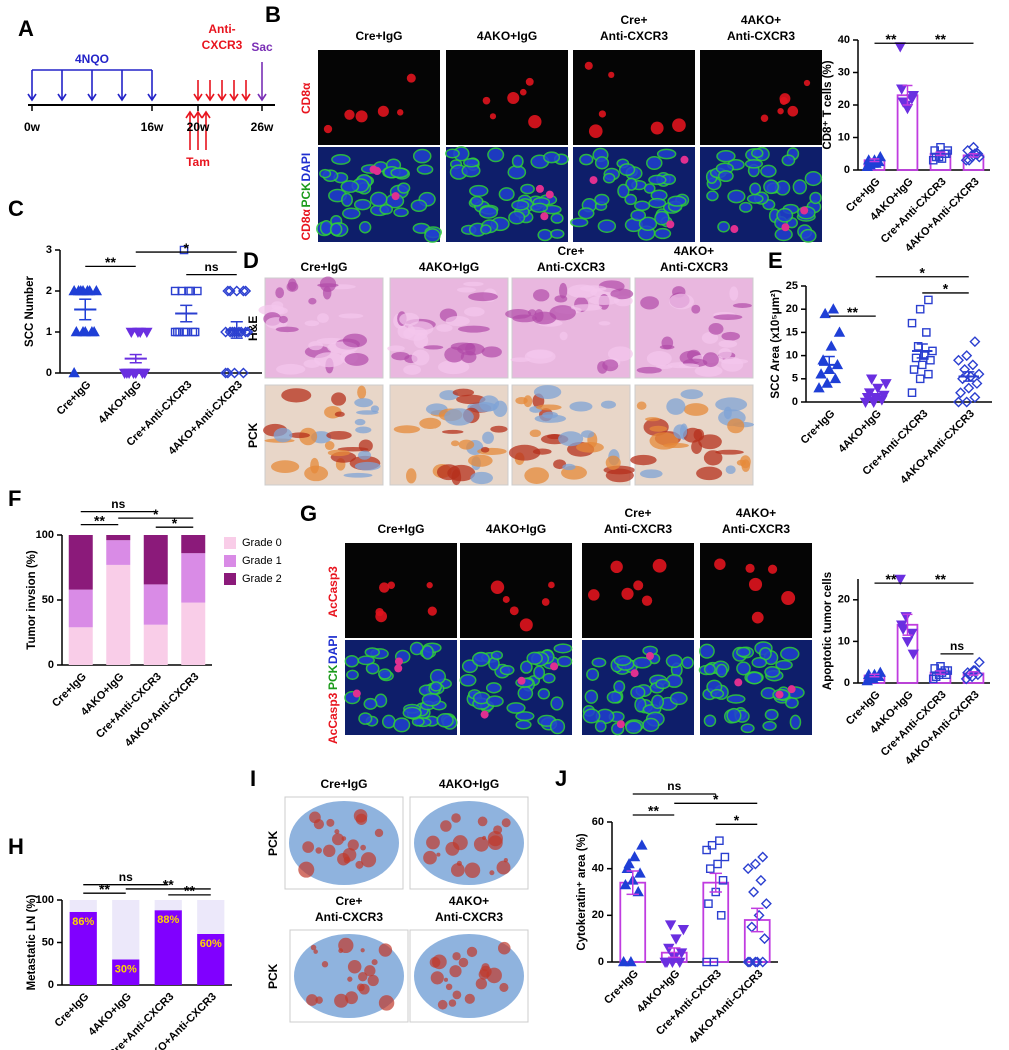  I want to click on treatment-arrow-head, so click(152, 97).